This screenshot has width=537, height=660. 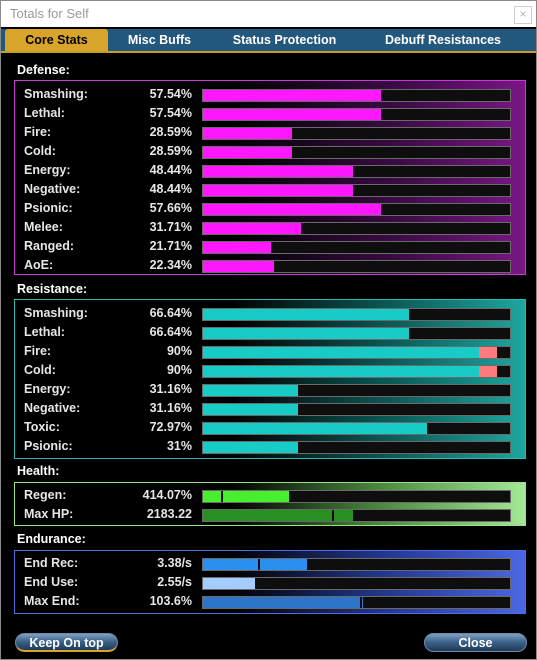 I want to click on defense-row-aoe: AoE: 22.34%, so click(x=270, y=265).